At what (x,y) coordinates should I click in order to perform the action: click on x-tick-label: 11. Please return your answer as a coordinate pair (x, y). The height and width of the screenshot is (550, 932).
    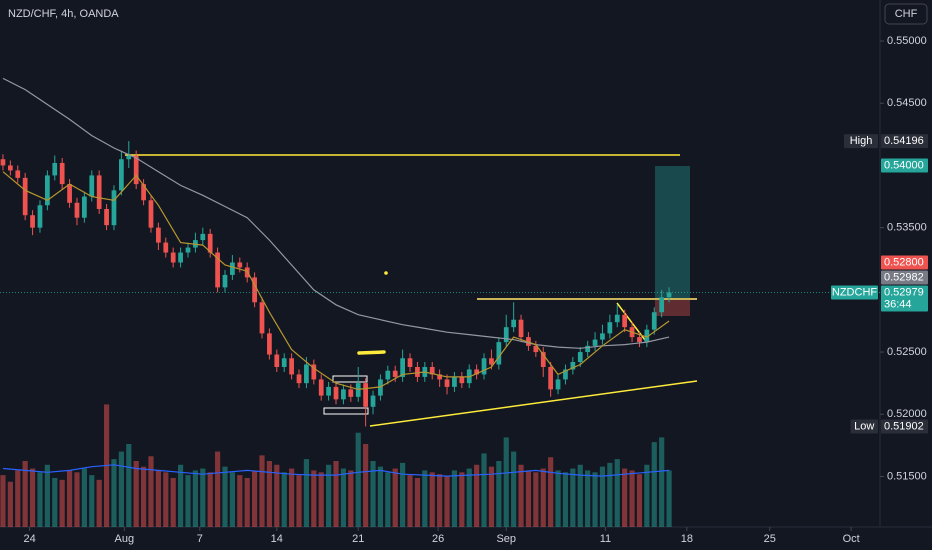
    Looking at the image, I should click on (605, 539).